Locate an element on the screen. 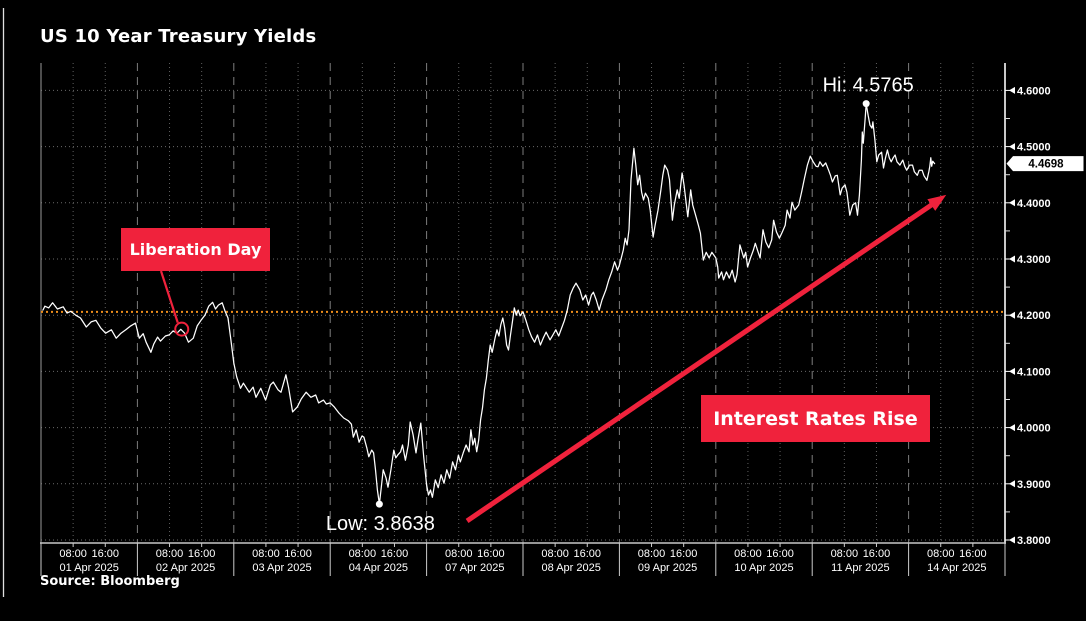 The height and width of the screenshot is (621, 1086). svg-text: 4.4000 is located at coordinates (1034, 204).